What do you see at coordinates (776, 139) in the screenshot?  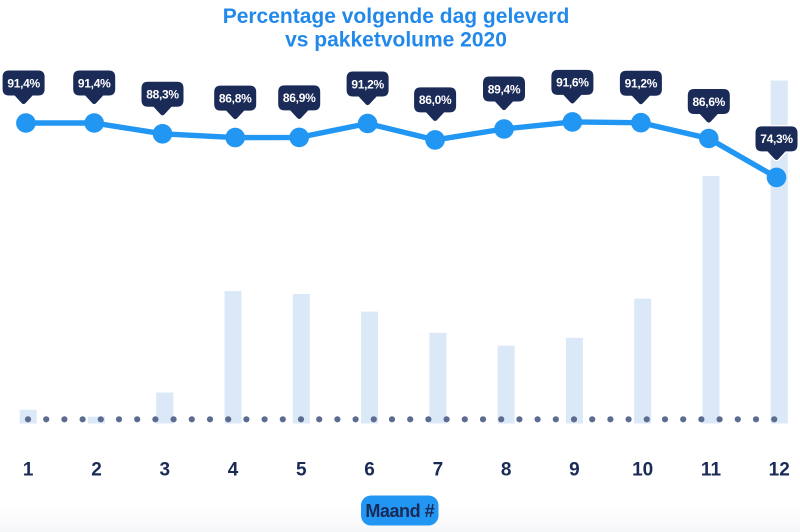 I see `svg-text: 74,3%` at bounding box center [776, 139].